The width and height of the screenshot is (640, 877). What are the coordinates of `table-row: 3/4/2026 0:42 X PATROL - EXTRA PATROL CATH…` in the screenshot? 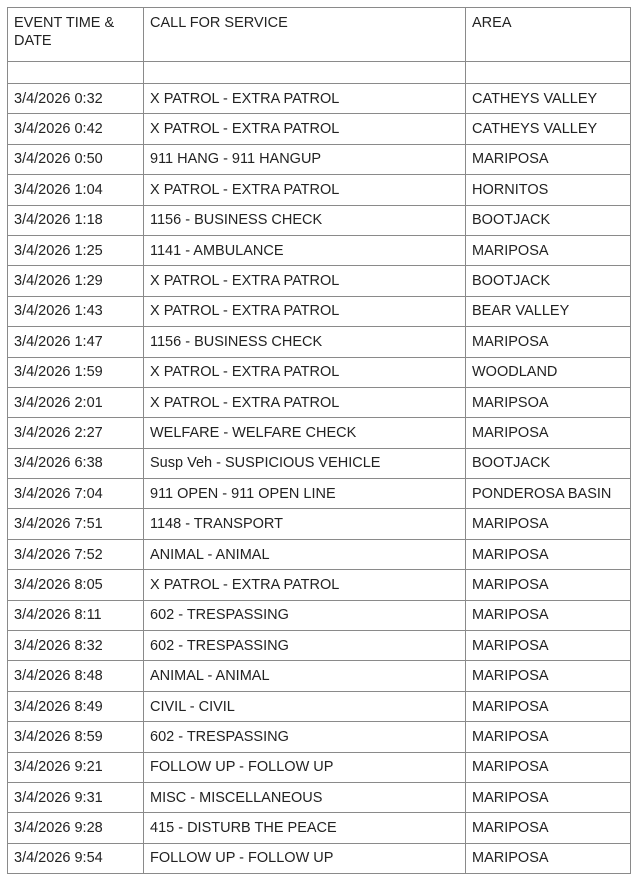 It's located at (319, 129).